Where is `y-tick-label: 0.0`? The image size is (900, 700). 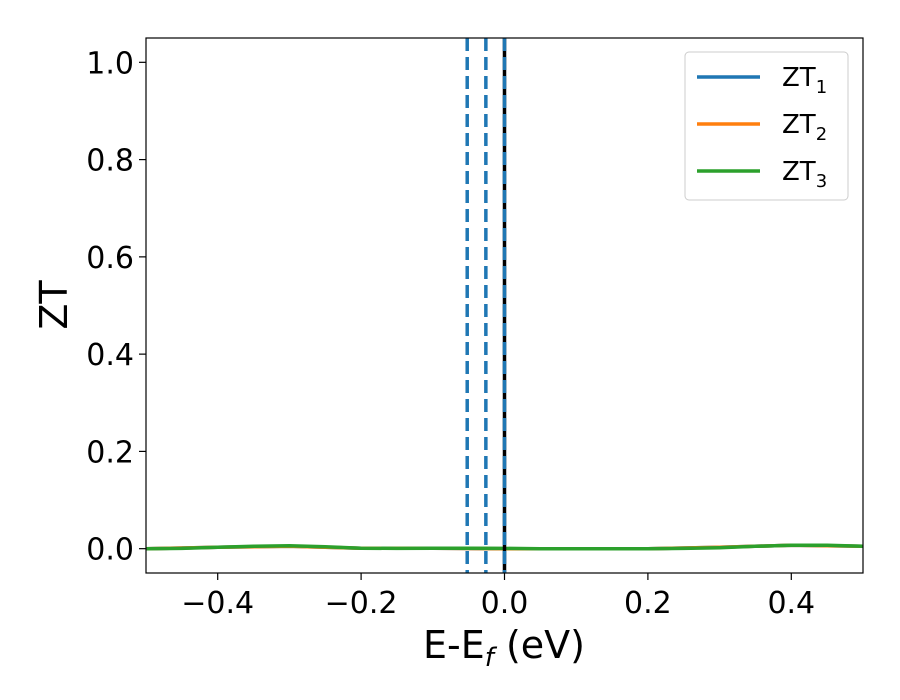
y-tick-label: 0.0 is located at coordinates (110, 550).